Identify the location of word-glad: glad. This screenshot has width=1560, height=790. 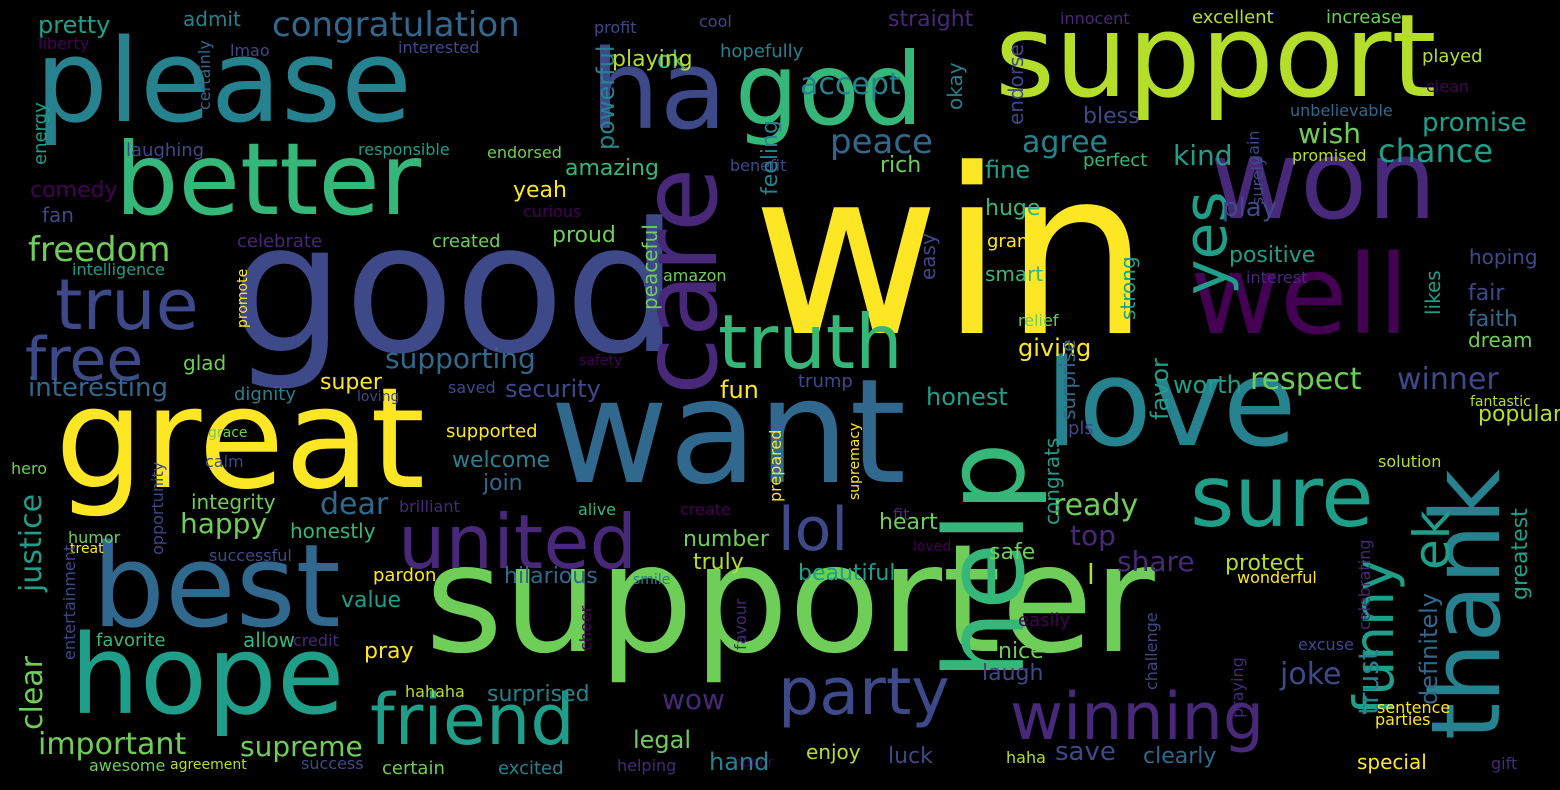
(205, 363).